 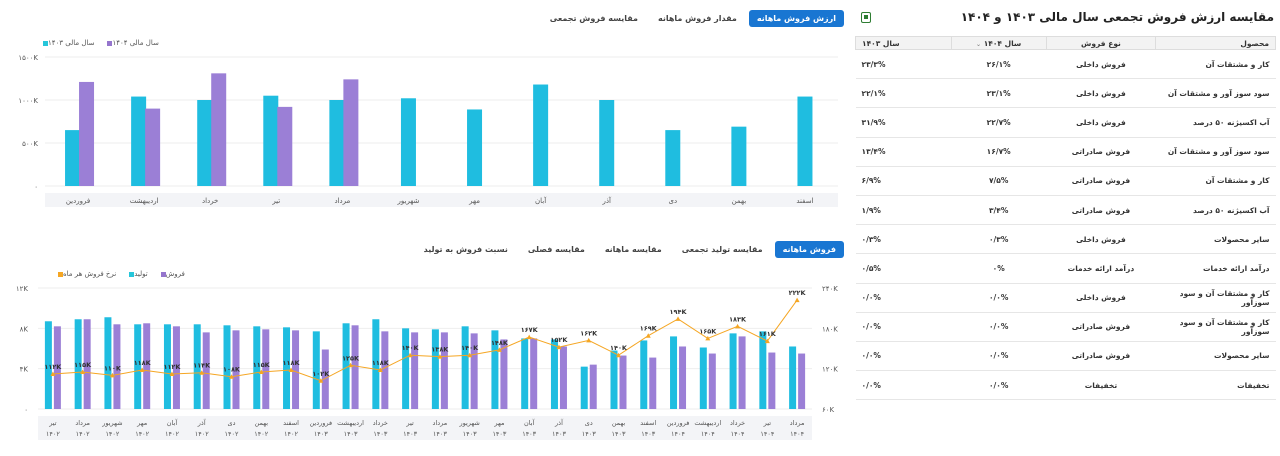 What do you see at coordinates (1065, 181) in the screenshot?
I see `table-row: کار و مشتقات آن فروش صادراتی ۷/۵% ۶/۹%` at bounding box center [1065, 181].